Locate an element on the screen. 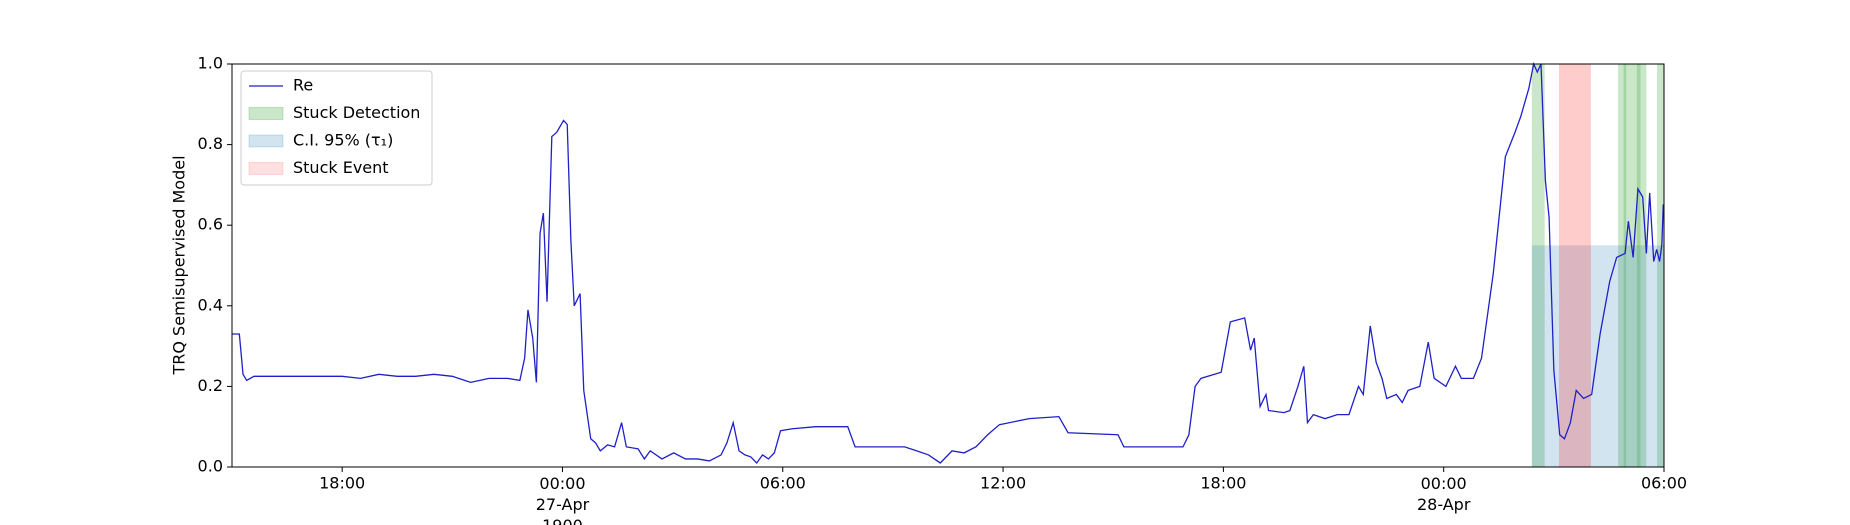  legend-label: Re is located at coordinates (303, 85).